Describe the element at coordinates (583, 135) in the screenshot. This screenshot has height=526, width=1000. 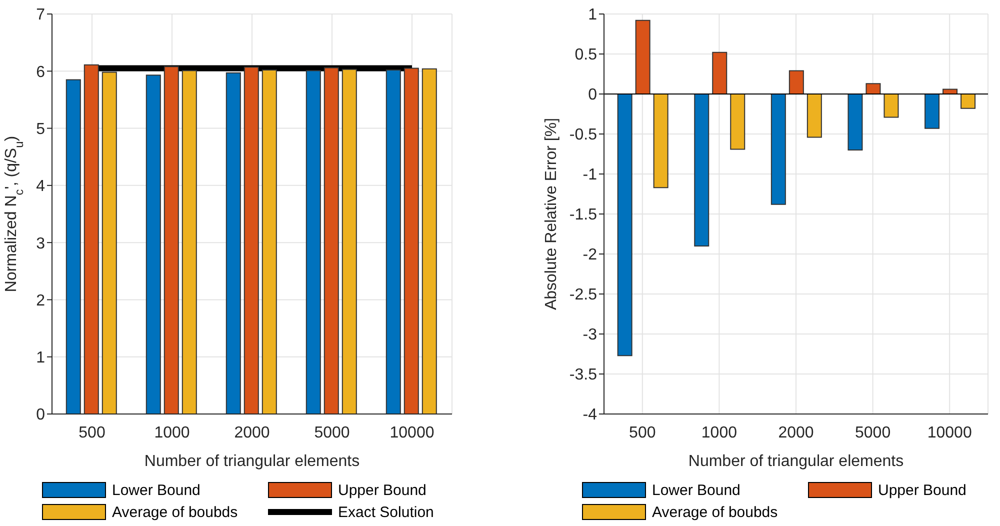
I see `y-tick-label: -0.5` at that location.